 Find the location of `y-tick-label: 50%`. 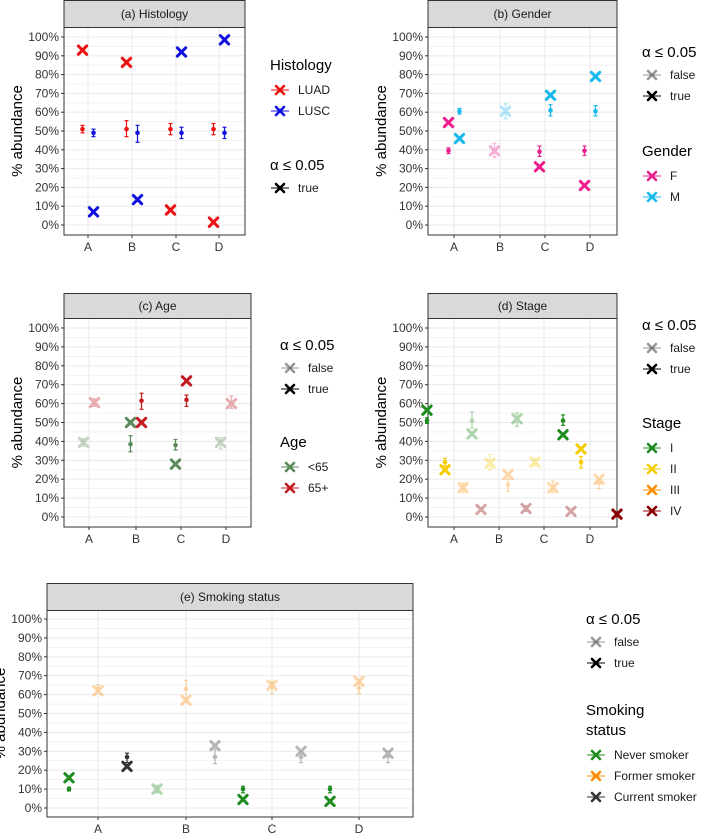

y-tick-label: 50% is located at coordinates (411, 131).